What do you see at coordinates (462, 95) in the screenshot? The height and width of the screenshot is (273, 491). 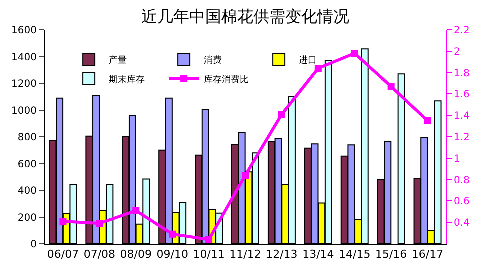 I see `y2-tick-label: 1.6` at bounding box center [462, 95].